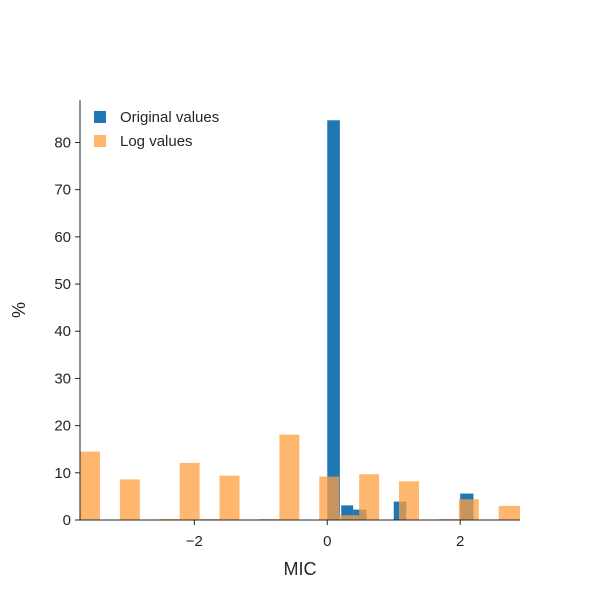  What do you see at coordinates (100, 117) in the screenshot?
I see `legend-swatch-original-values` at bounding box center [100, 117].